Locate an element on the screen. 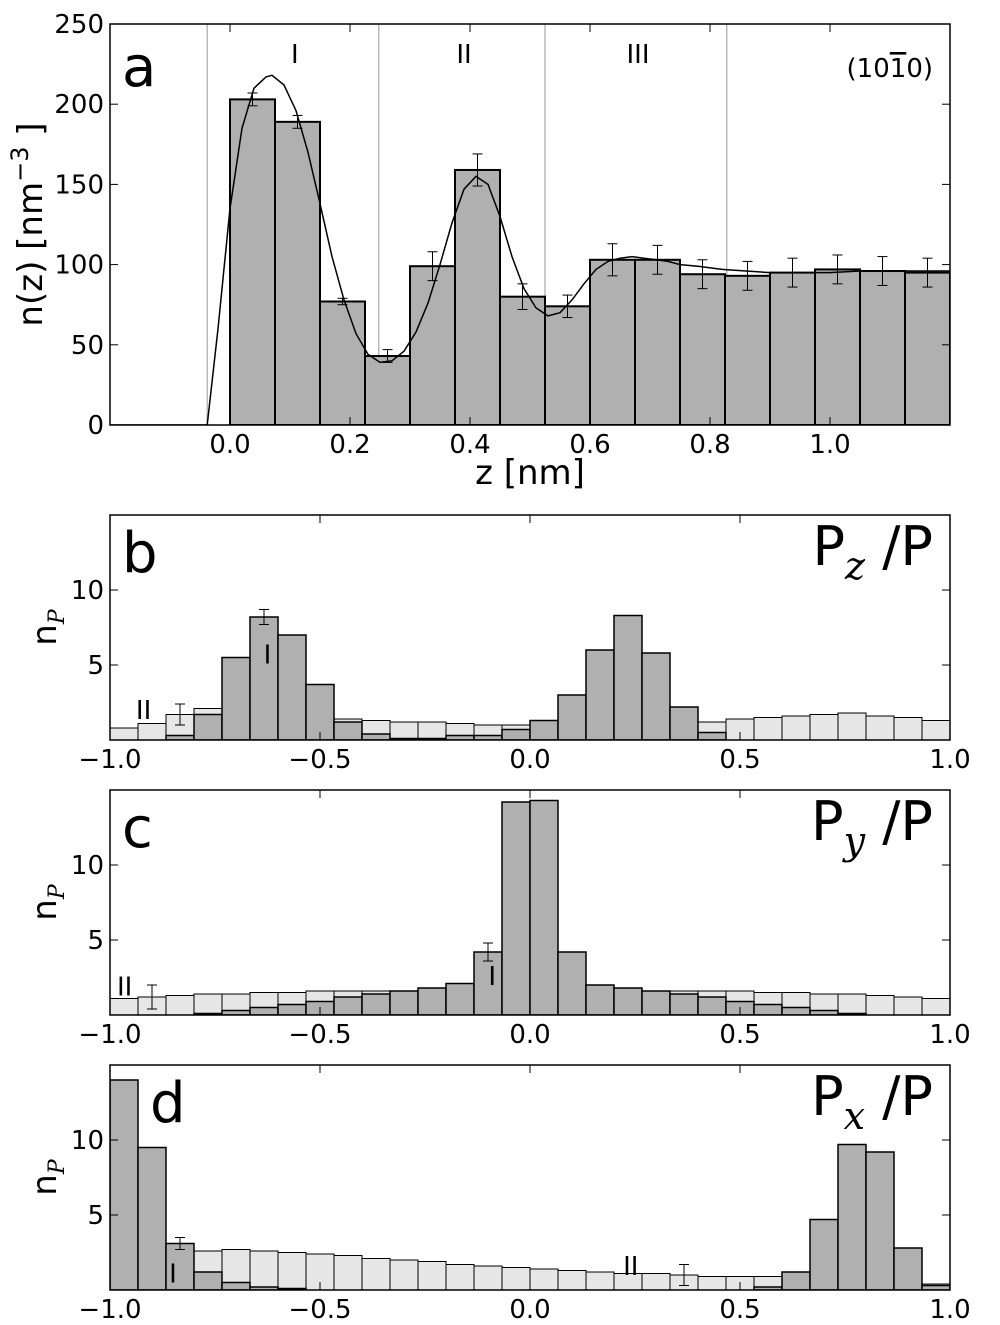 The width and height of the screenshot is (1000, 1325). y-axis-label-part: n is located at coordinates (45, 635).